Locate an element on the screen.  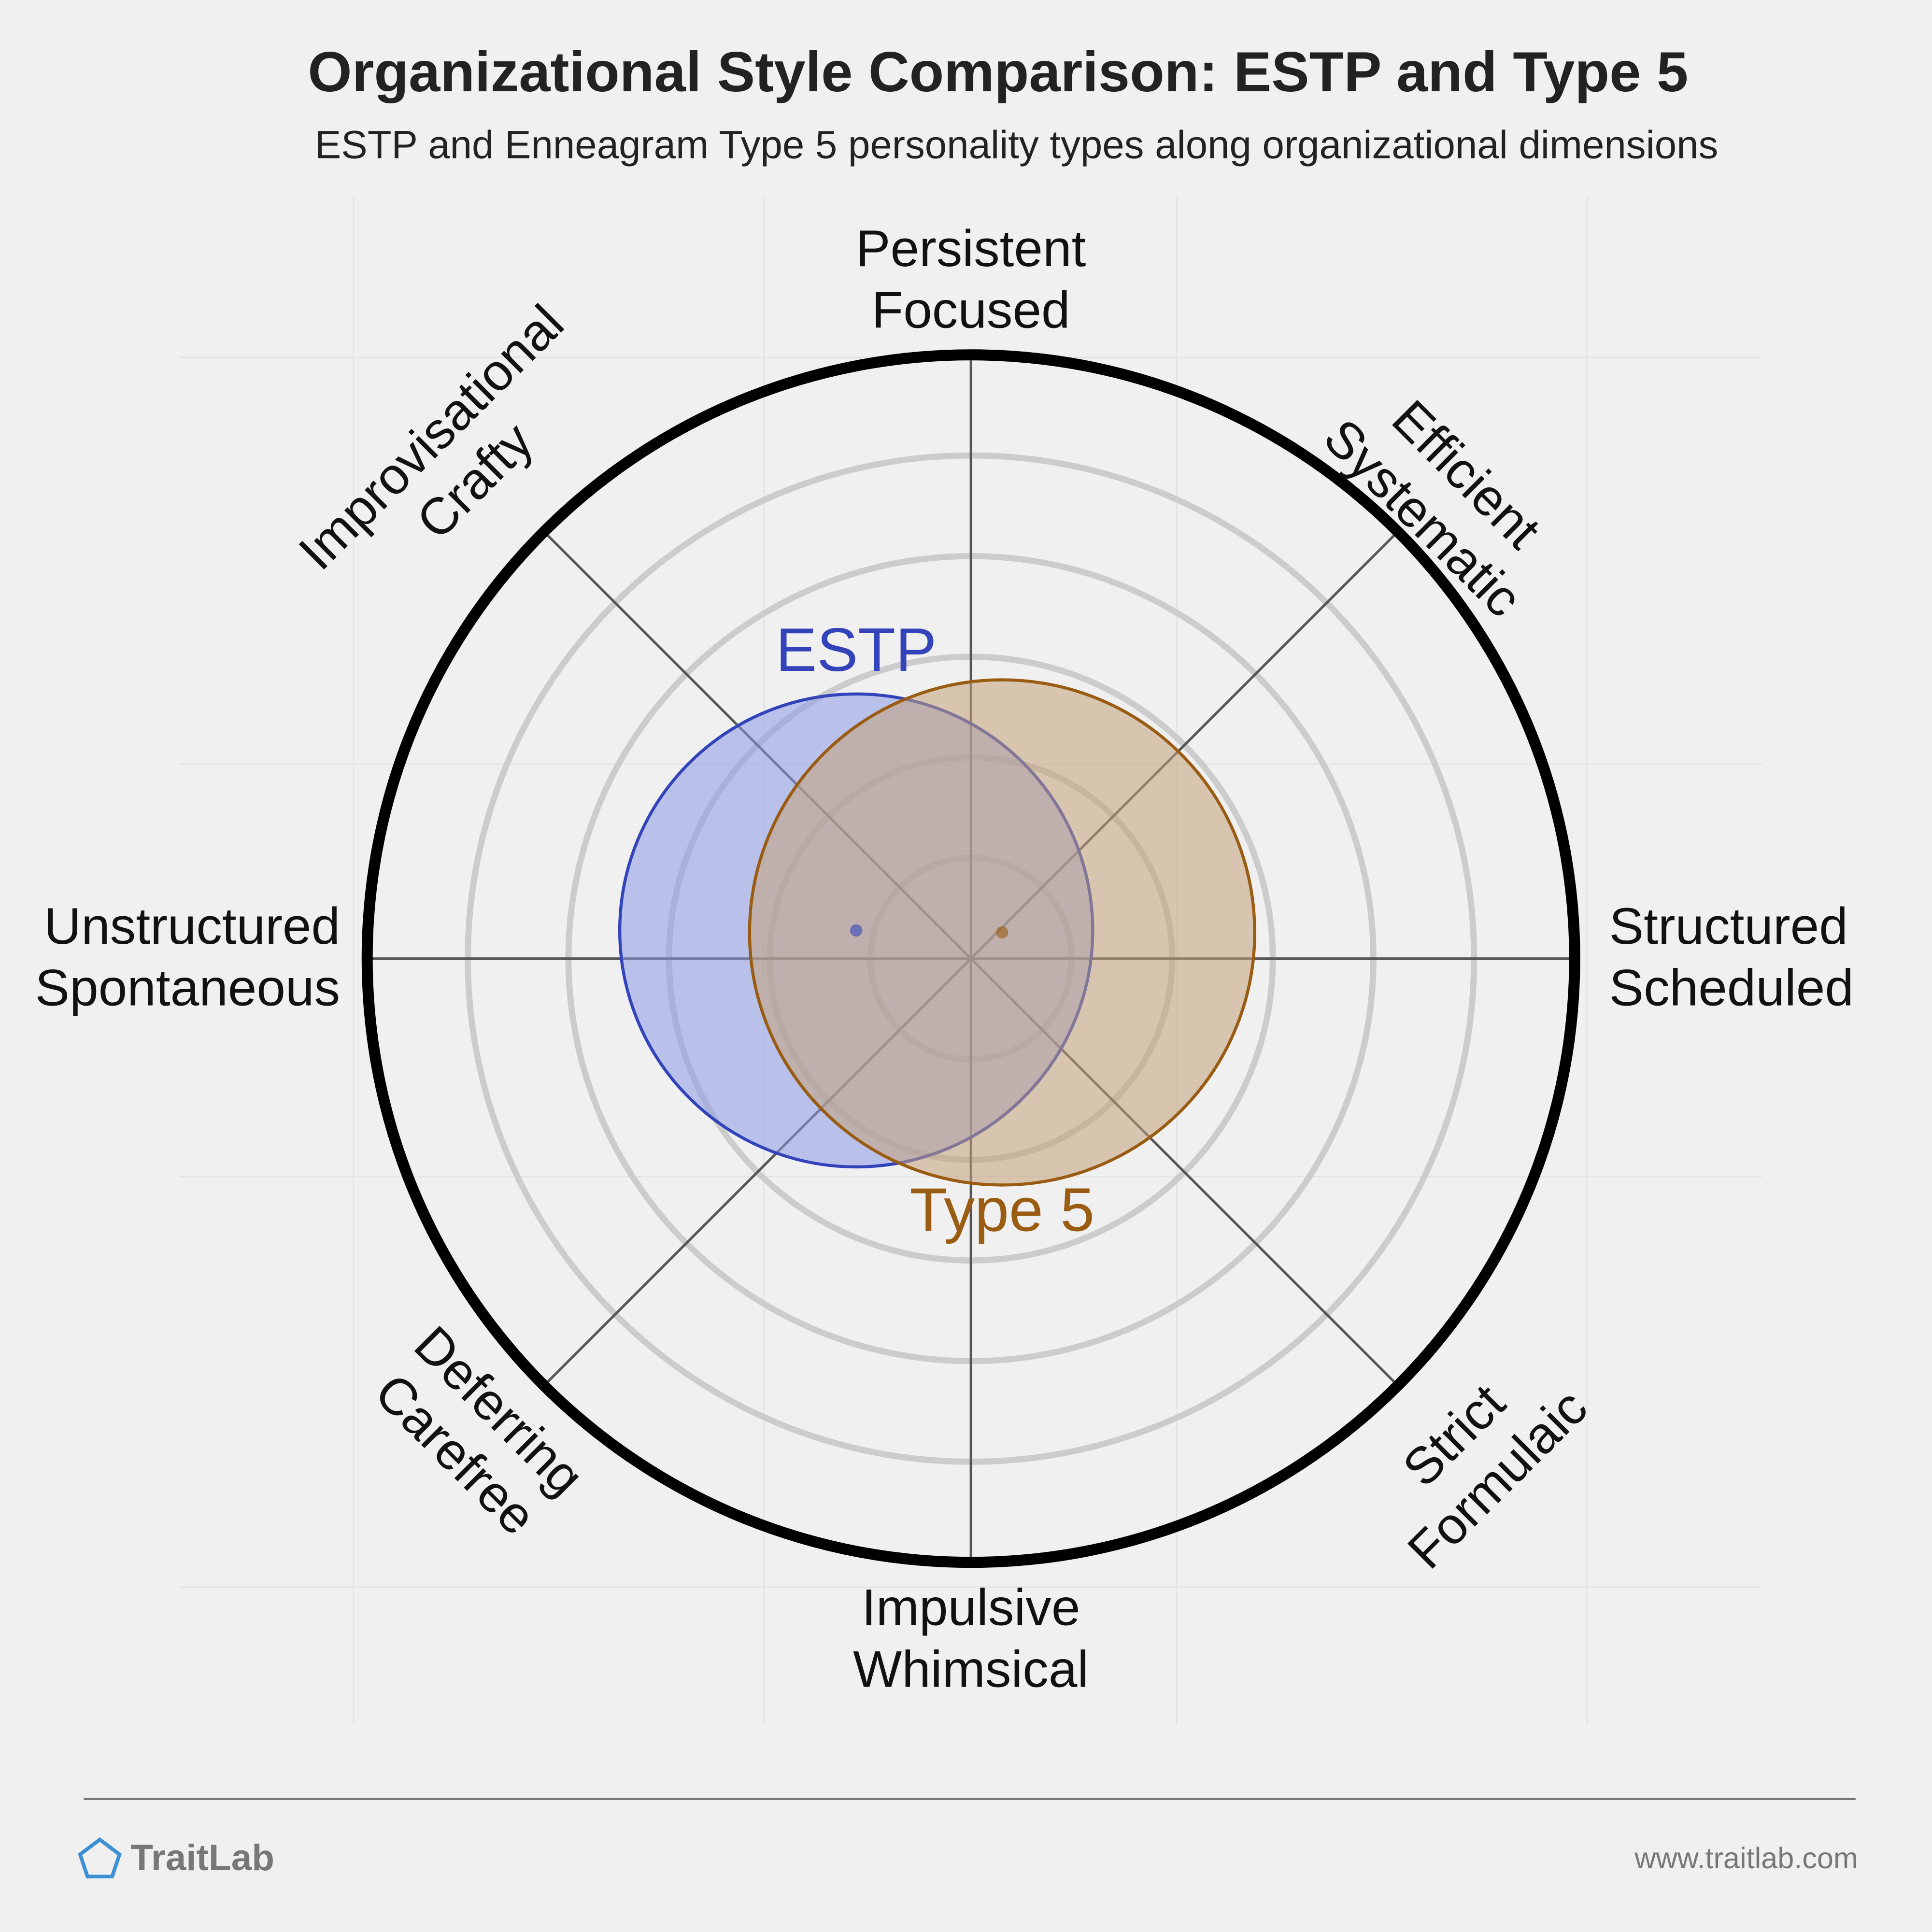
url: www.traitlab.com is located at coordinates (1746, 1858).